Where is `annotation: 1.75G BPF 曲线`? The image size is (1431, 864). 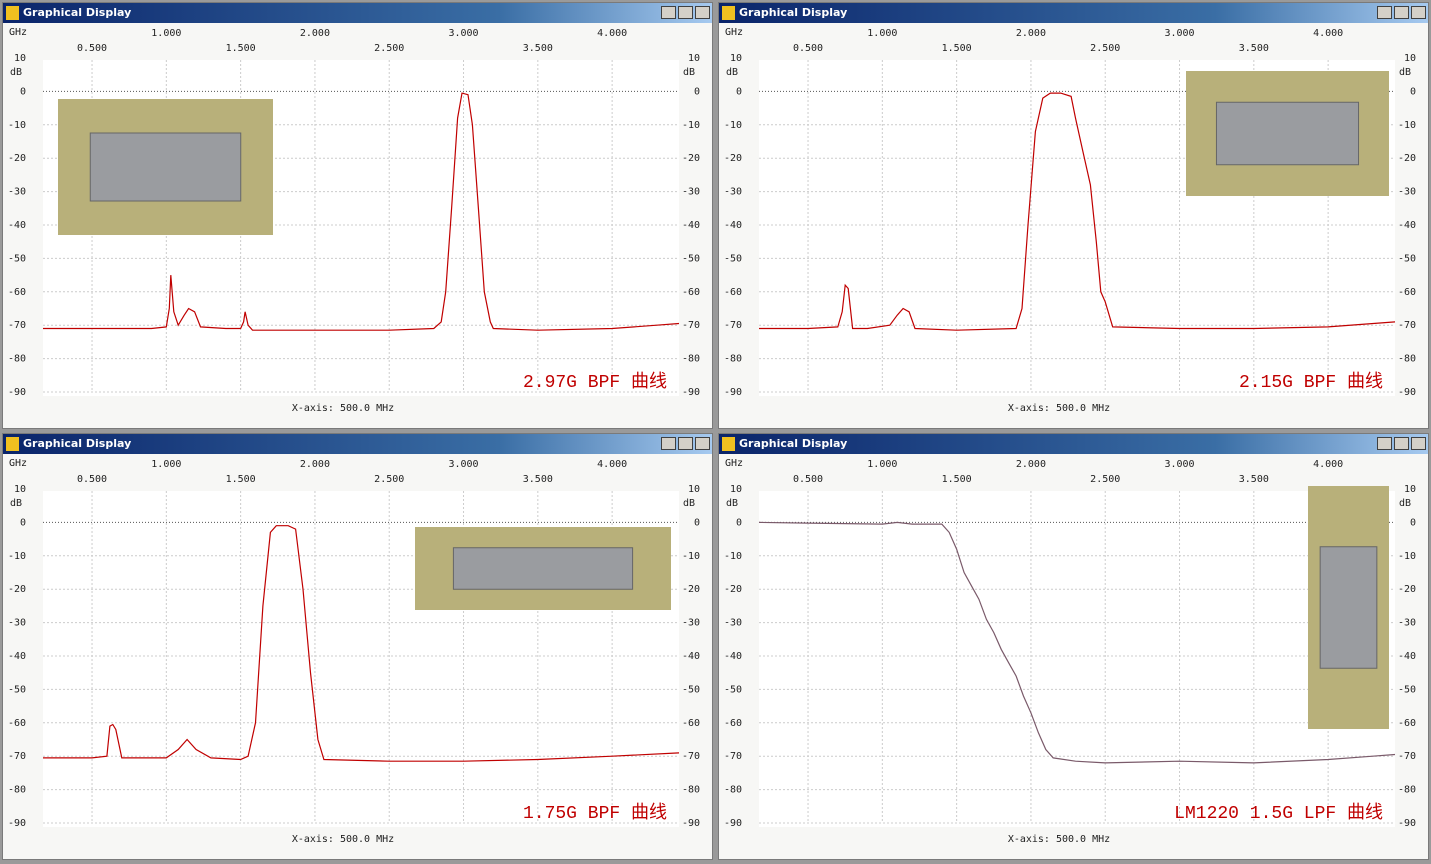
annotation: 1.75G BPF 曲线 is located at coordinates (595, 813).